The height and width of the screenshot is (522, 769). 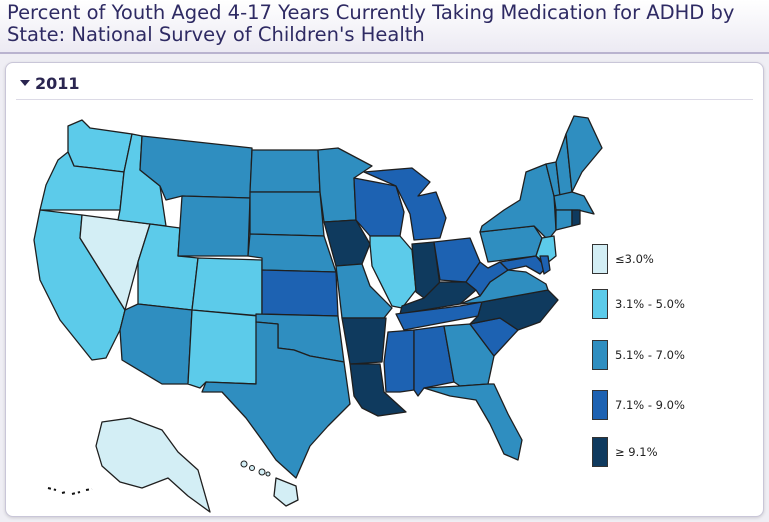 I want to click on state-la, so click(x=378, y=390).